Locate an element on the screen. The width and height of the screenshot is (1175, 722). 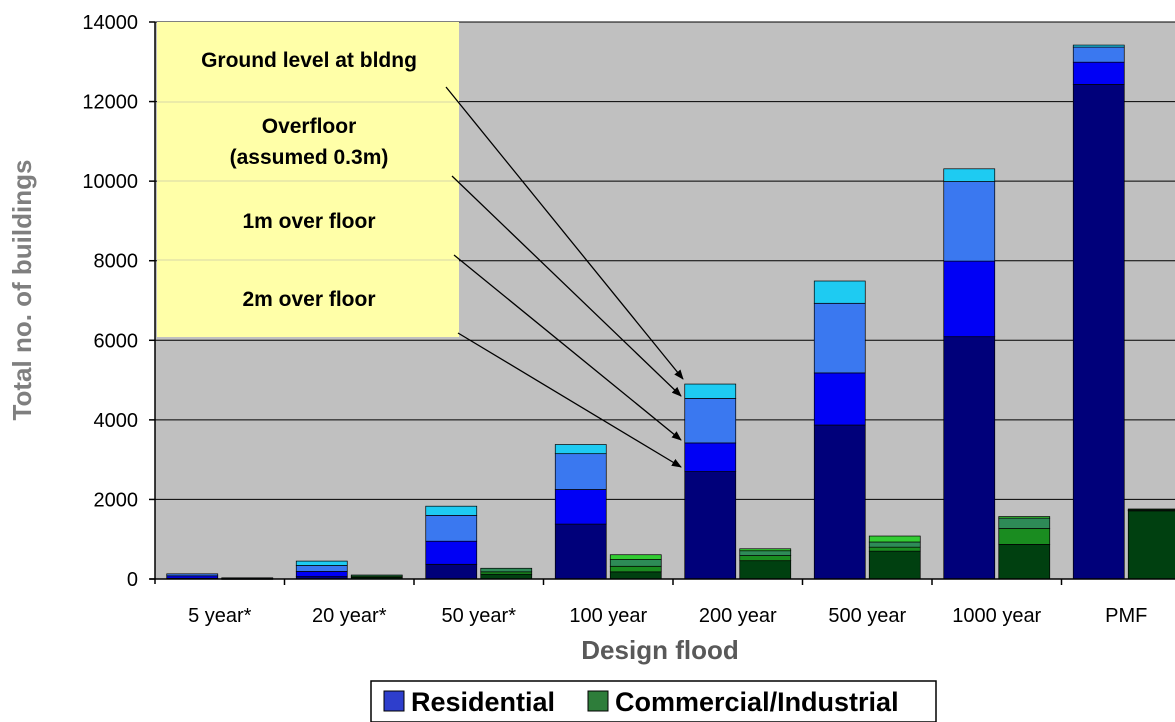
stack-key-overfloor: Overfloor is located at coordinates (309, 126).